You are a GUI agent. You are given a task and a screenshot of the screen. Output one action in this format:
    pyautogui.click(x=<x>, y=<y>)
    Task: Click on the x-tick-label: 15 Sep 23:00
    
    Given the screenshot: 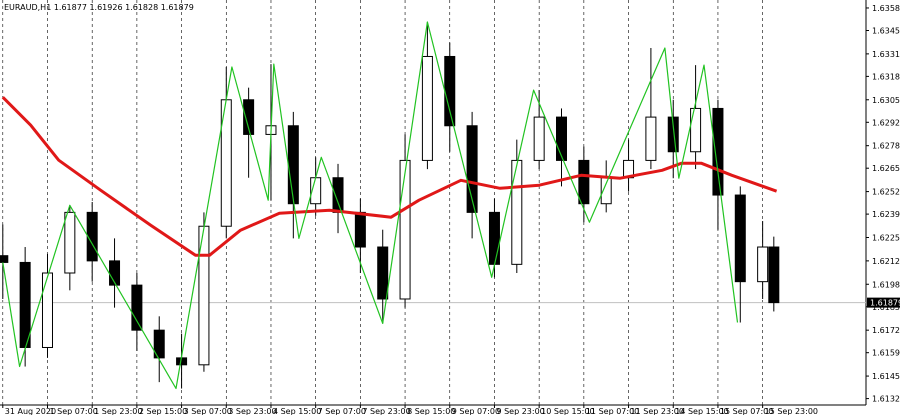 What is the action you would take?
    pyautogui.click(x=791, y=411)
    